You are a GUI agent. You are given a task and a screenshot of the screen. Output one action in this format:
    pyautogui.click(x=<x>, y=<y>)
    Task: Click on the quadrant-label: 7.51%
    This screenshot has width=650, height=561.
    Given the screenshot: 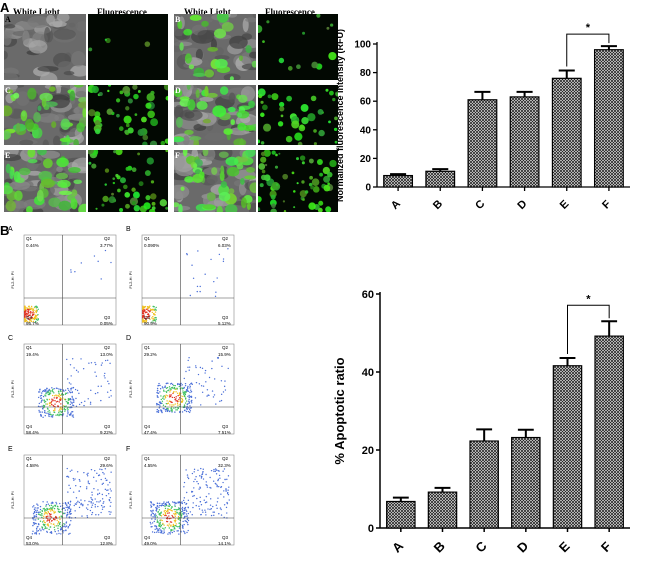 What is the action you would take?
    pyautogui.click(x=224, y=432)
    